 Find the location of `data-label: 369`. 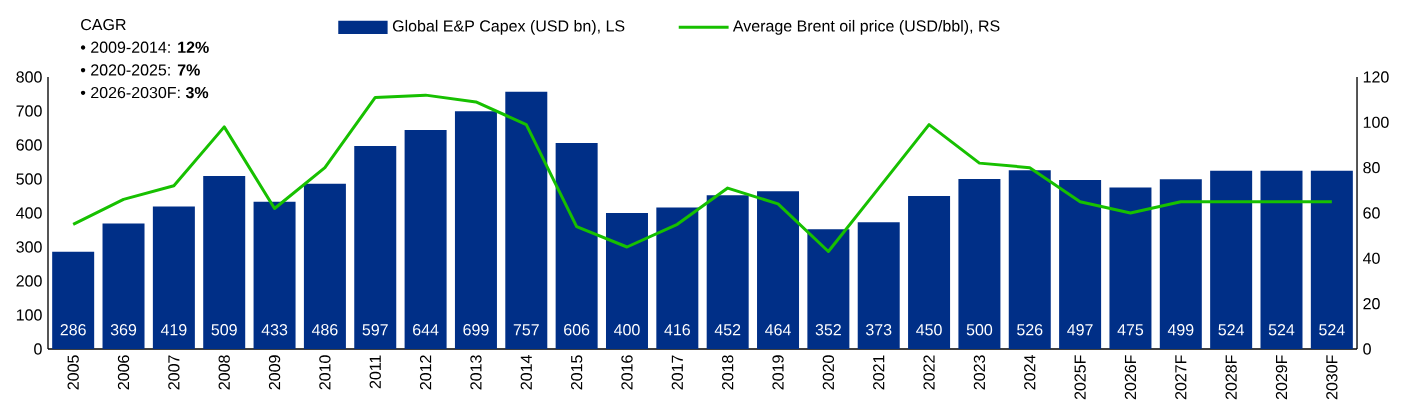

data-label: 369 is located at coordinates (123, 330).